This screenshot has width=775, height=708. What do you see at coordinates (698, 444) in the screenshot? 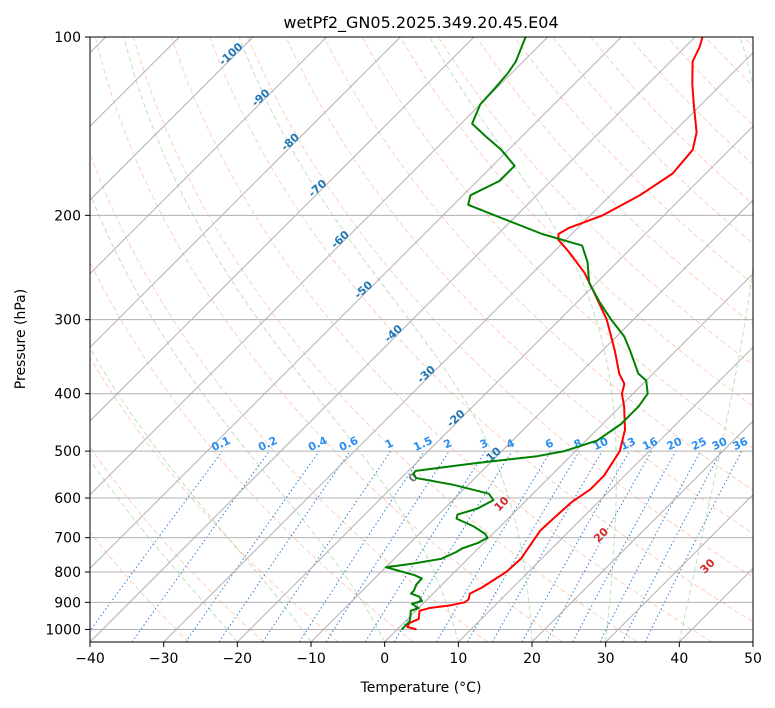
I see `mixing-ratio-label: 25` at bounding box center [698, 444].